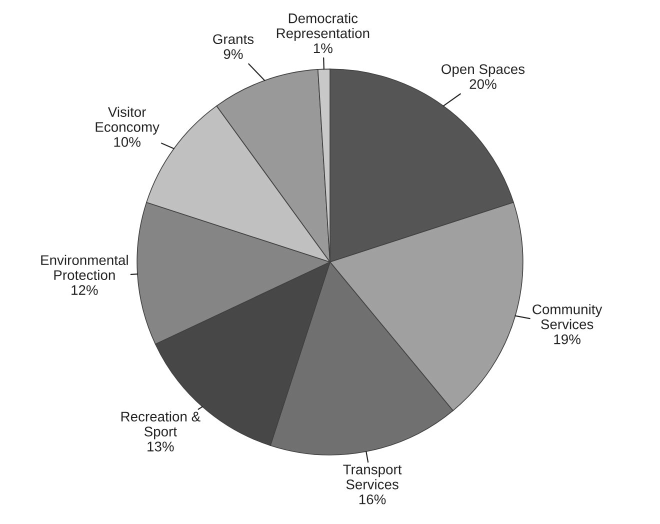 The height and width of the screenshot is (524, 660). I want to click on data-label: 1%, so click(323, 48).